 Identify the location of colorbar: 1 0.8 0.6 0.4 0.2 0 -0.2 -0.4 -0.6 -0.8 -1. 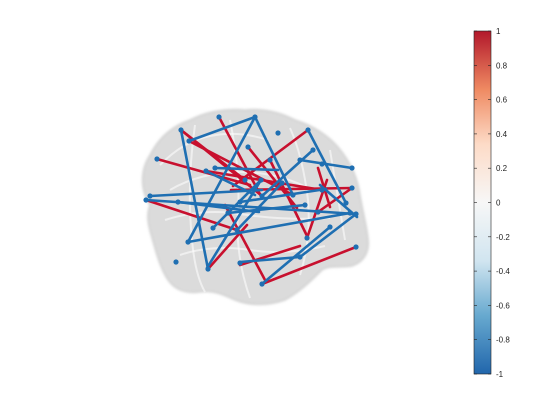
(491, 203).